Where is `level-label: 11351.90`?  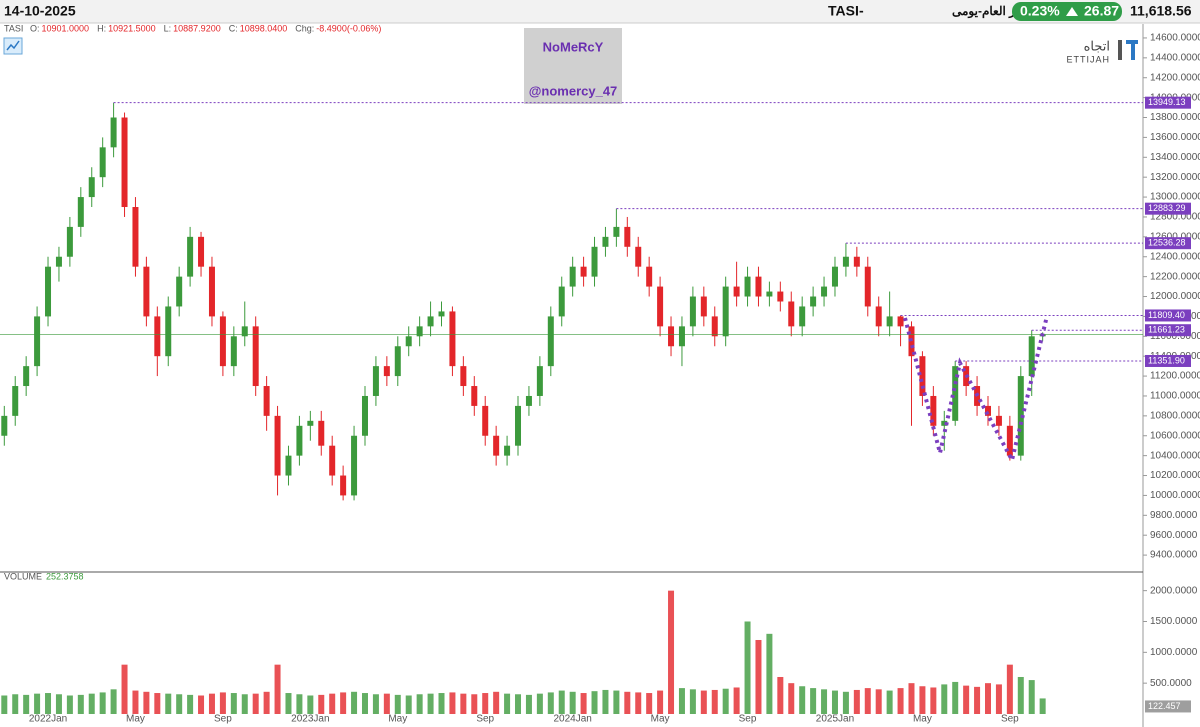 level-label: 11351.90 is located at coordinates (1166, 360).